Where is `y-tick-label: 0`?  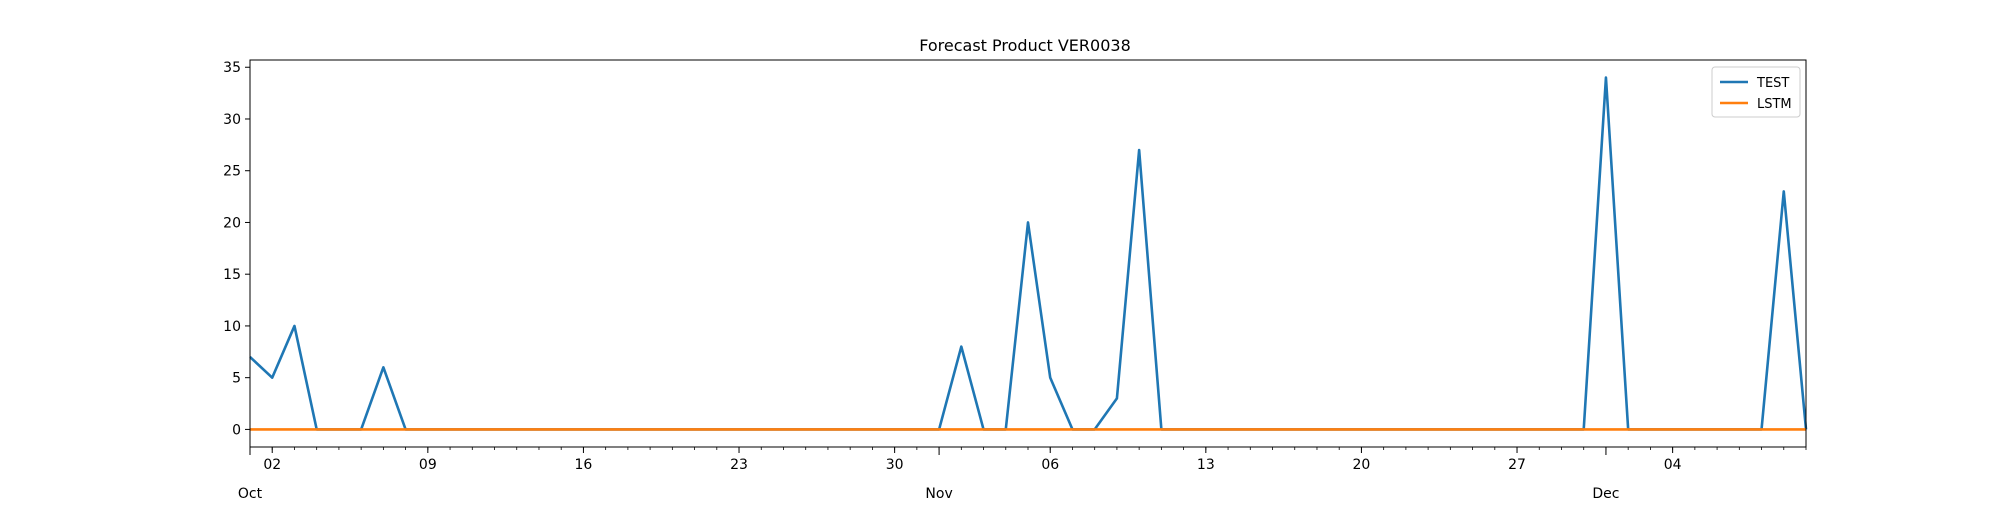
y-tick-label: 0 is located at coordinates (236, 430).